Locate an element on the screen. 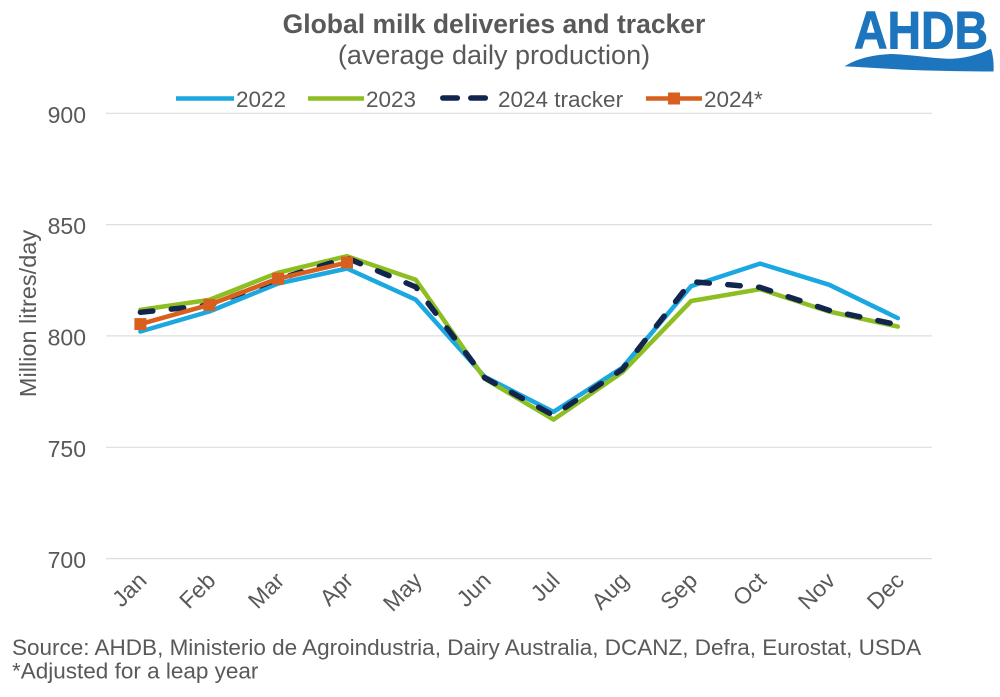 The image size is (1000, 697). svg-text:Global milk deliveries and tra: Global milk deliveries and tracker is located at coordinates (494, 24).